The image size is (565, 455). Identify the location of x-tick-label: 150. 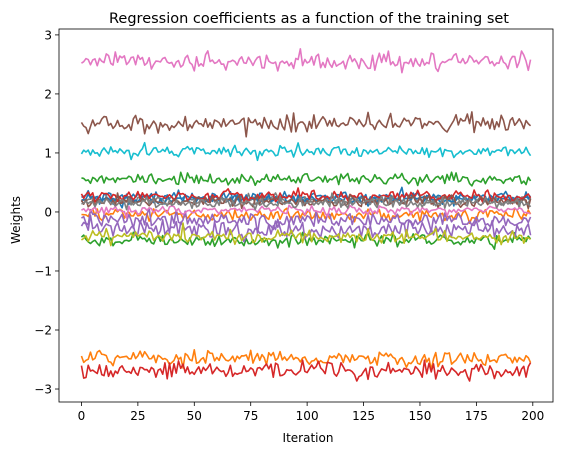
(420, 416).